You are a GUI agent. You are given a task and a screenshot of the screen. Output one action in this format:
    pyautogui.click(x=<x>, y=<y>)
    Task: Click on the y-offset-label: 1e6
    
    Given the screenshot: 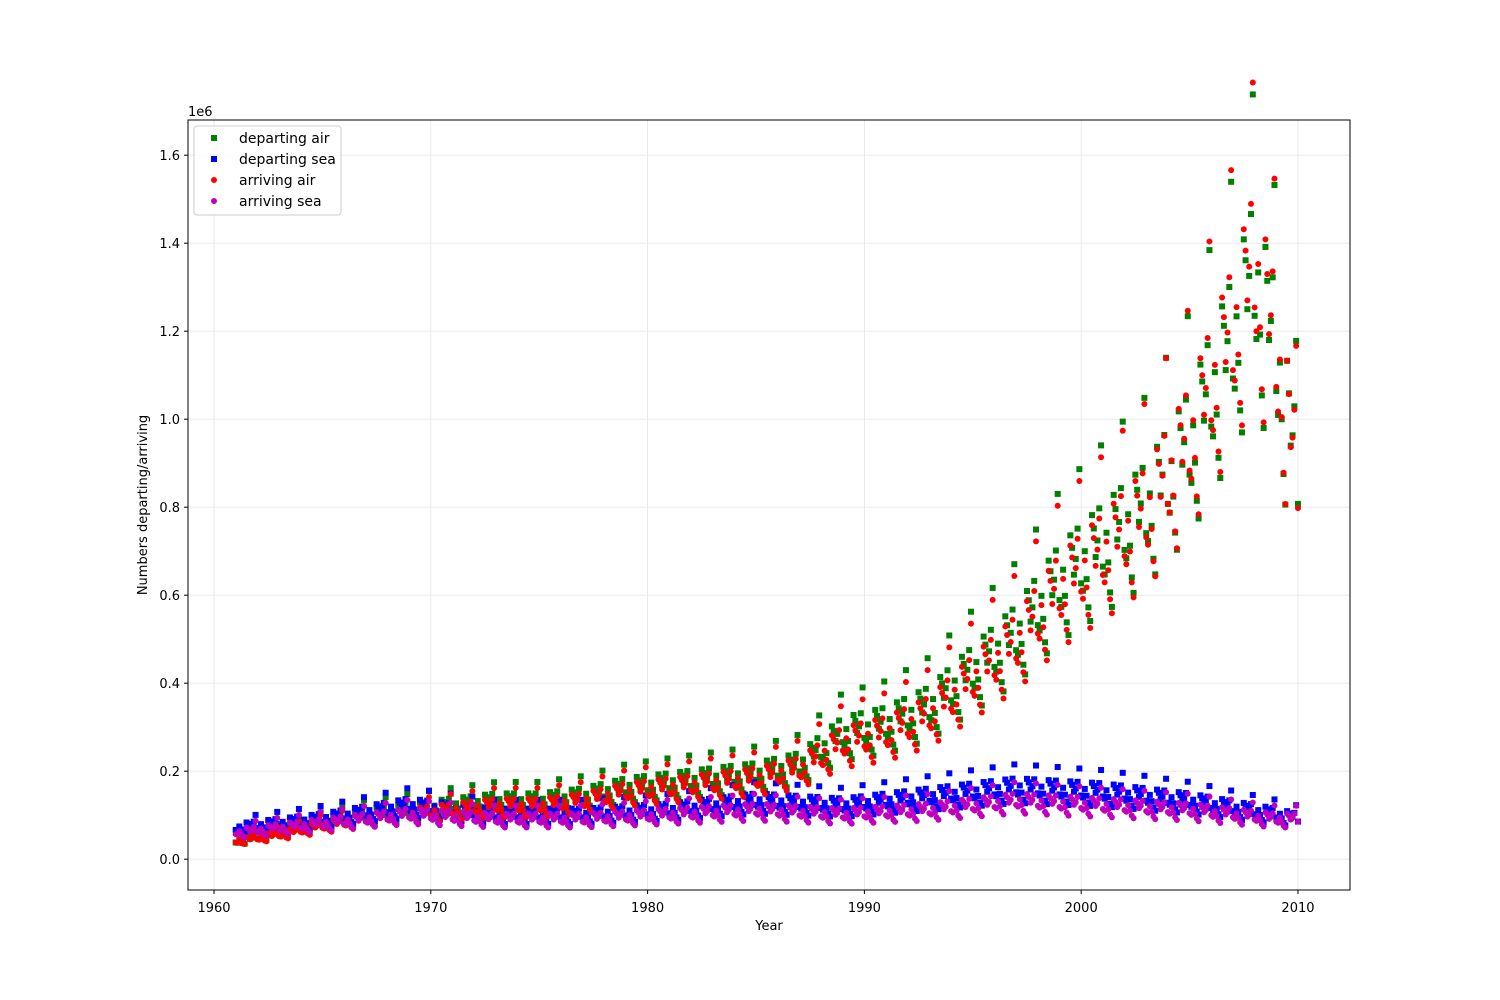 What is the action you would take?
    pyautogui.click(x=200, y=112)
    